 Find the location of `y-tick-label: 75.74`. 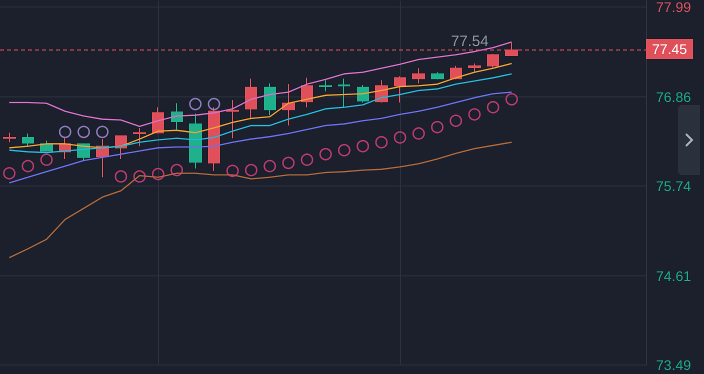

y-tick-label: 75.74 is located at coordinates (674, 186).